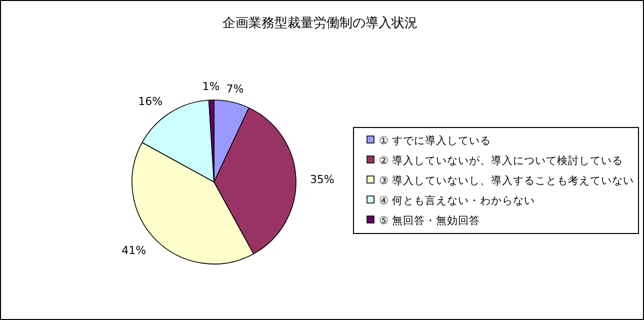 Image resolution: width=644 pixels, height=320 pixels. Describe the element at coordinates (320, 23) in the screenshot. I see `chart-title: 企画業務型裁量労働制の導入状況` at that location.